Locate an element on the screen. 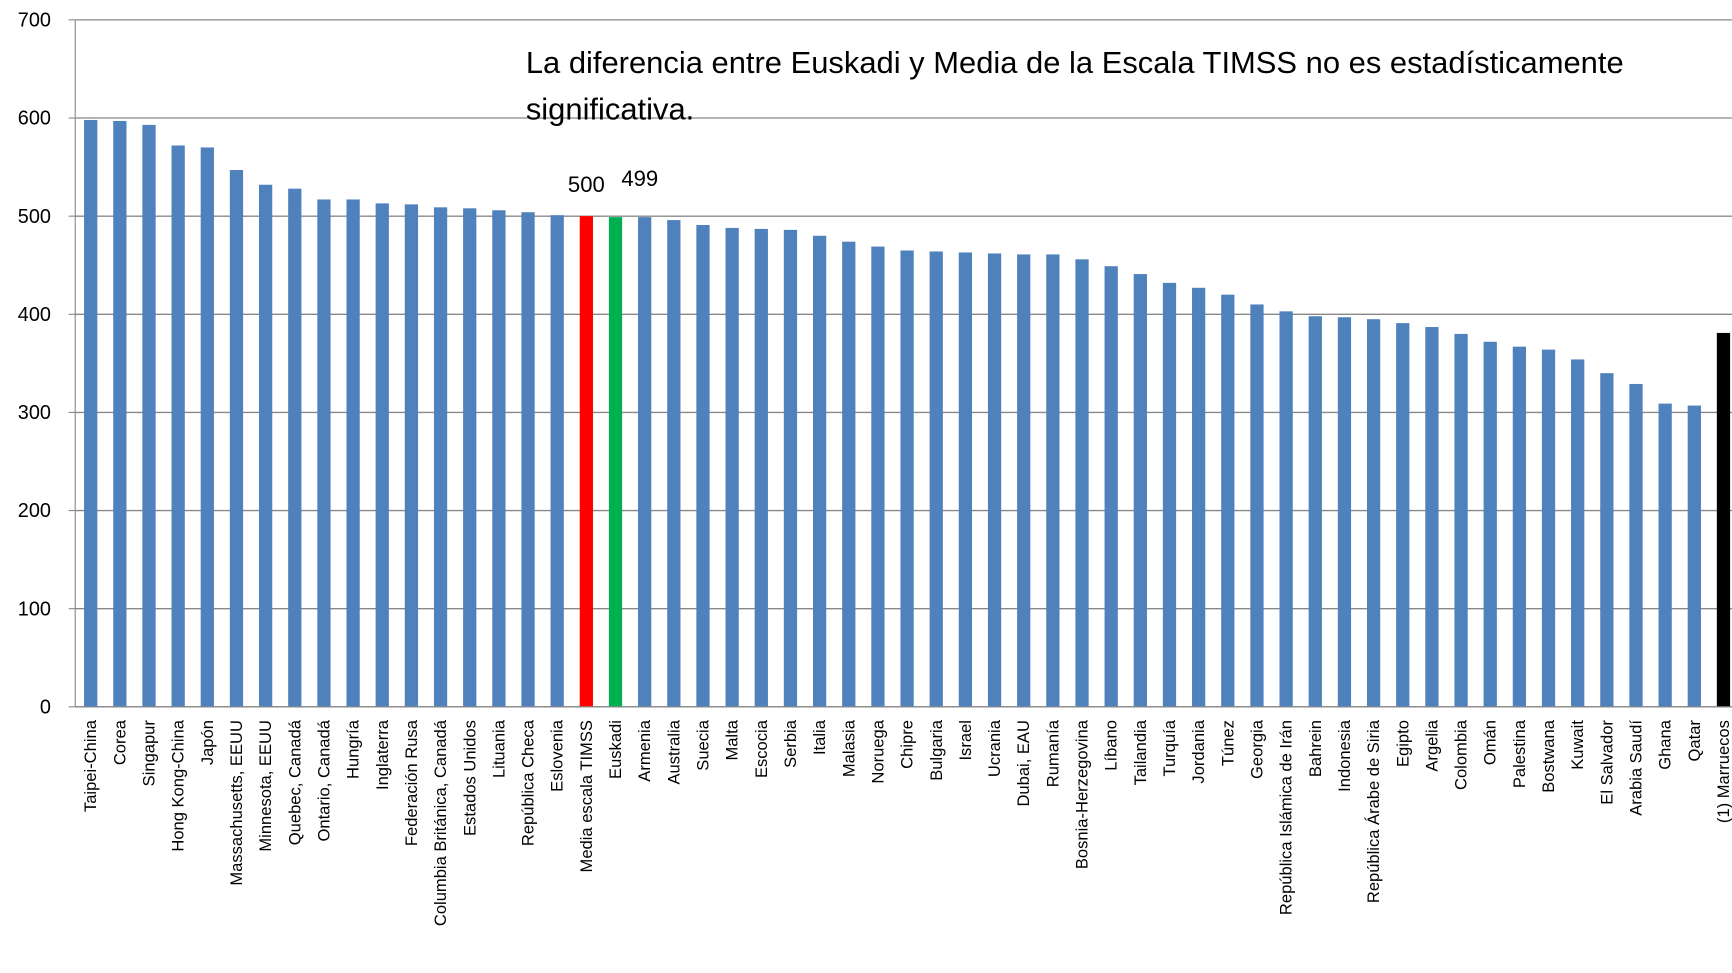  x-tick-label: Euskadi is located at coordinates (615, 749).